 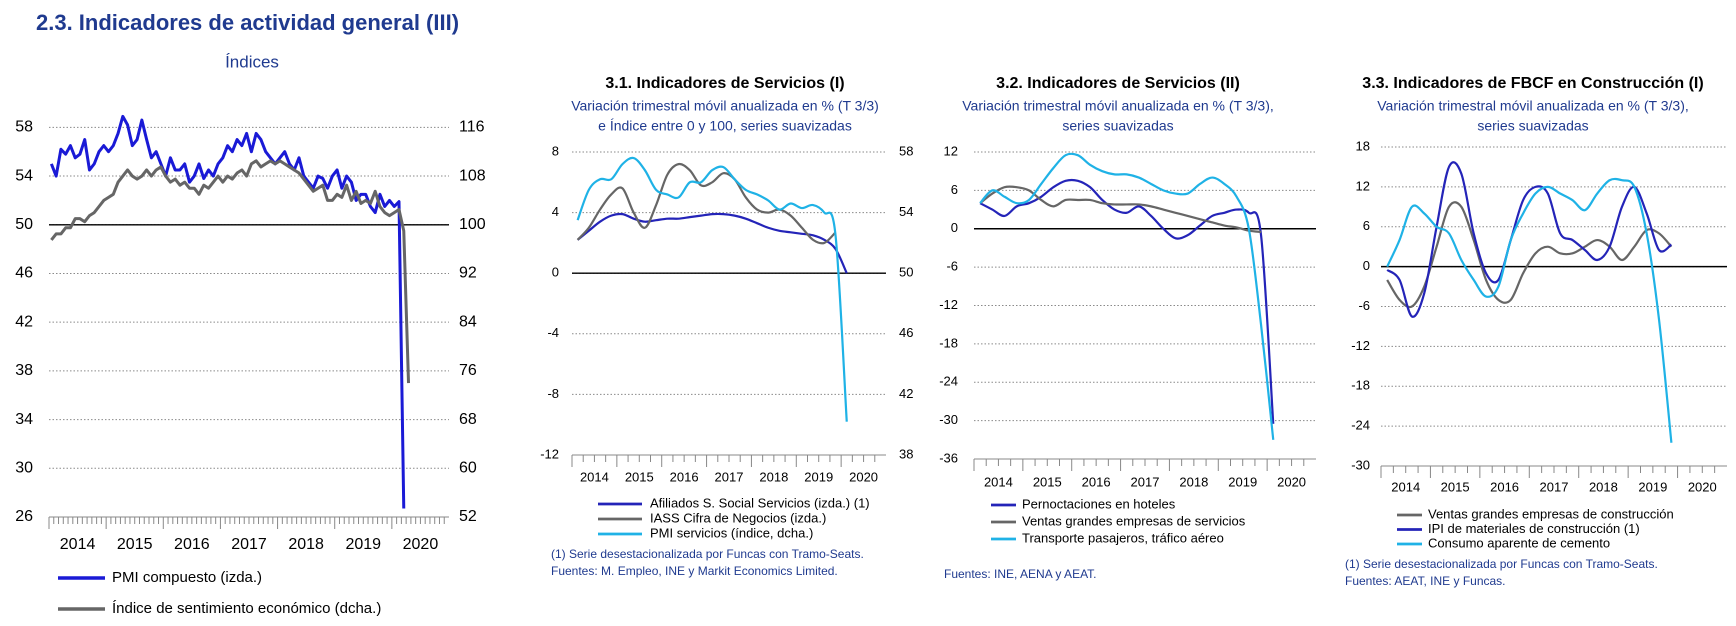 I want to click on y2-tick-label: 42, so click(x=906, y=393).